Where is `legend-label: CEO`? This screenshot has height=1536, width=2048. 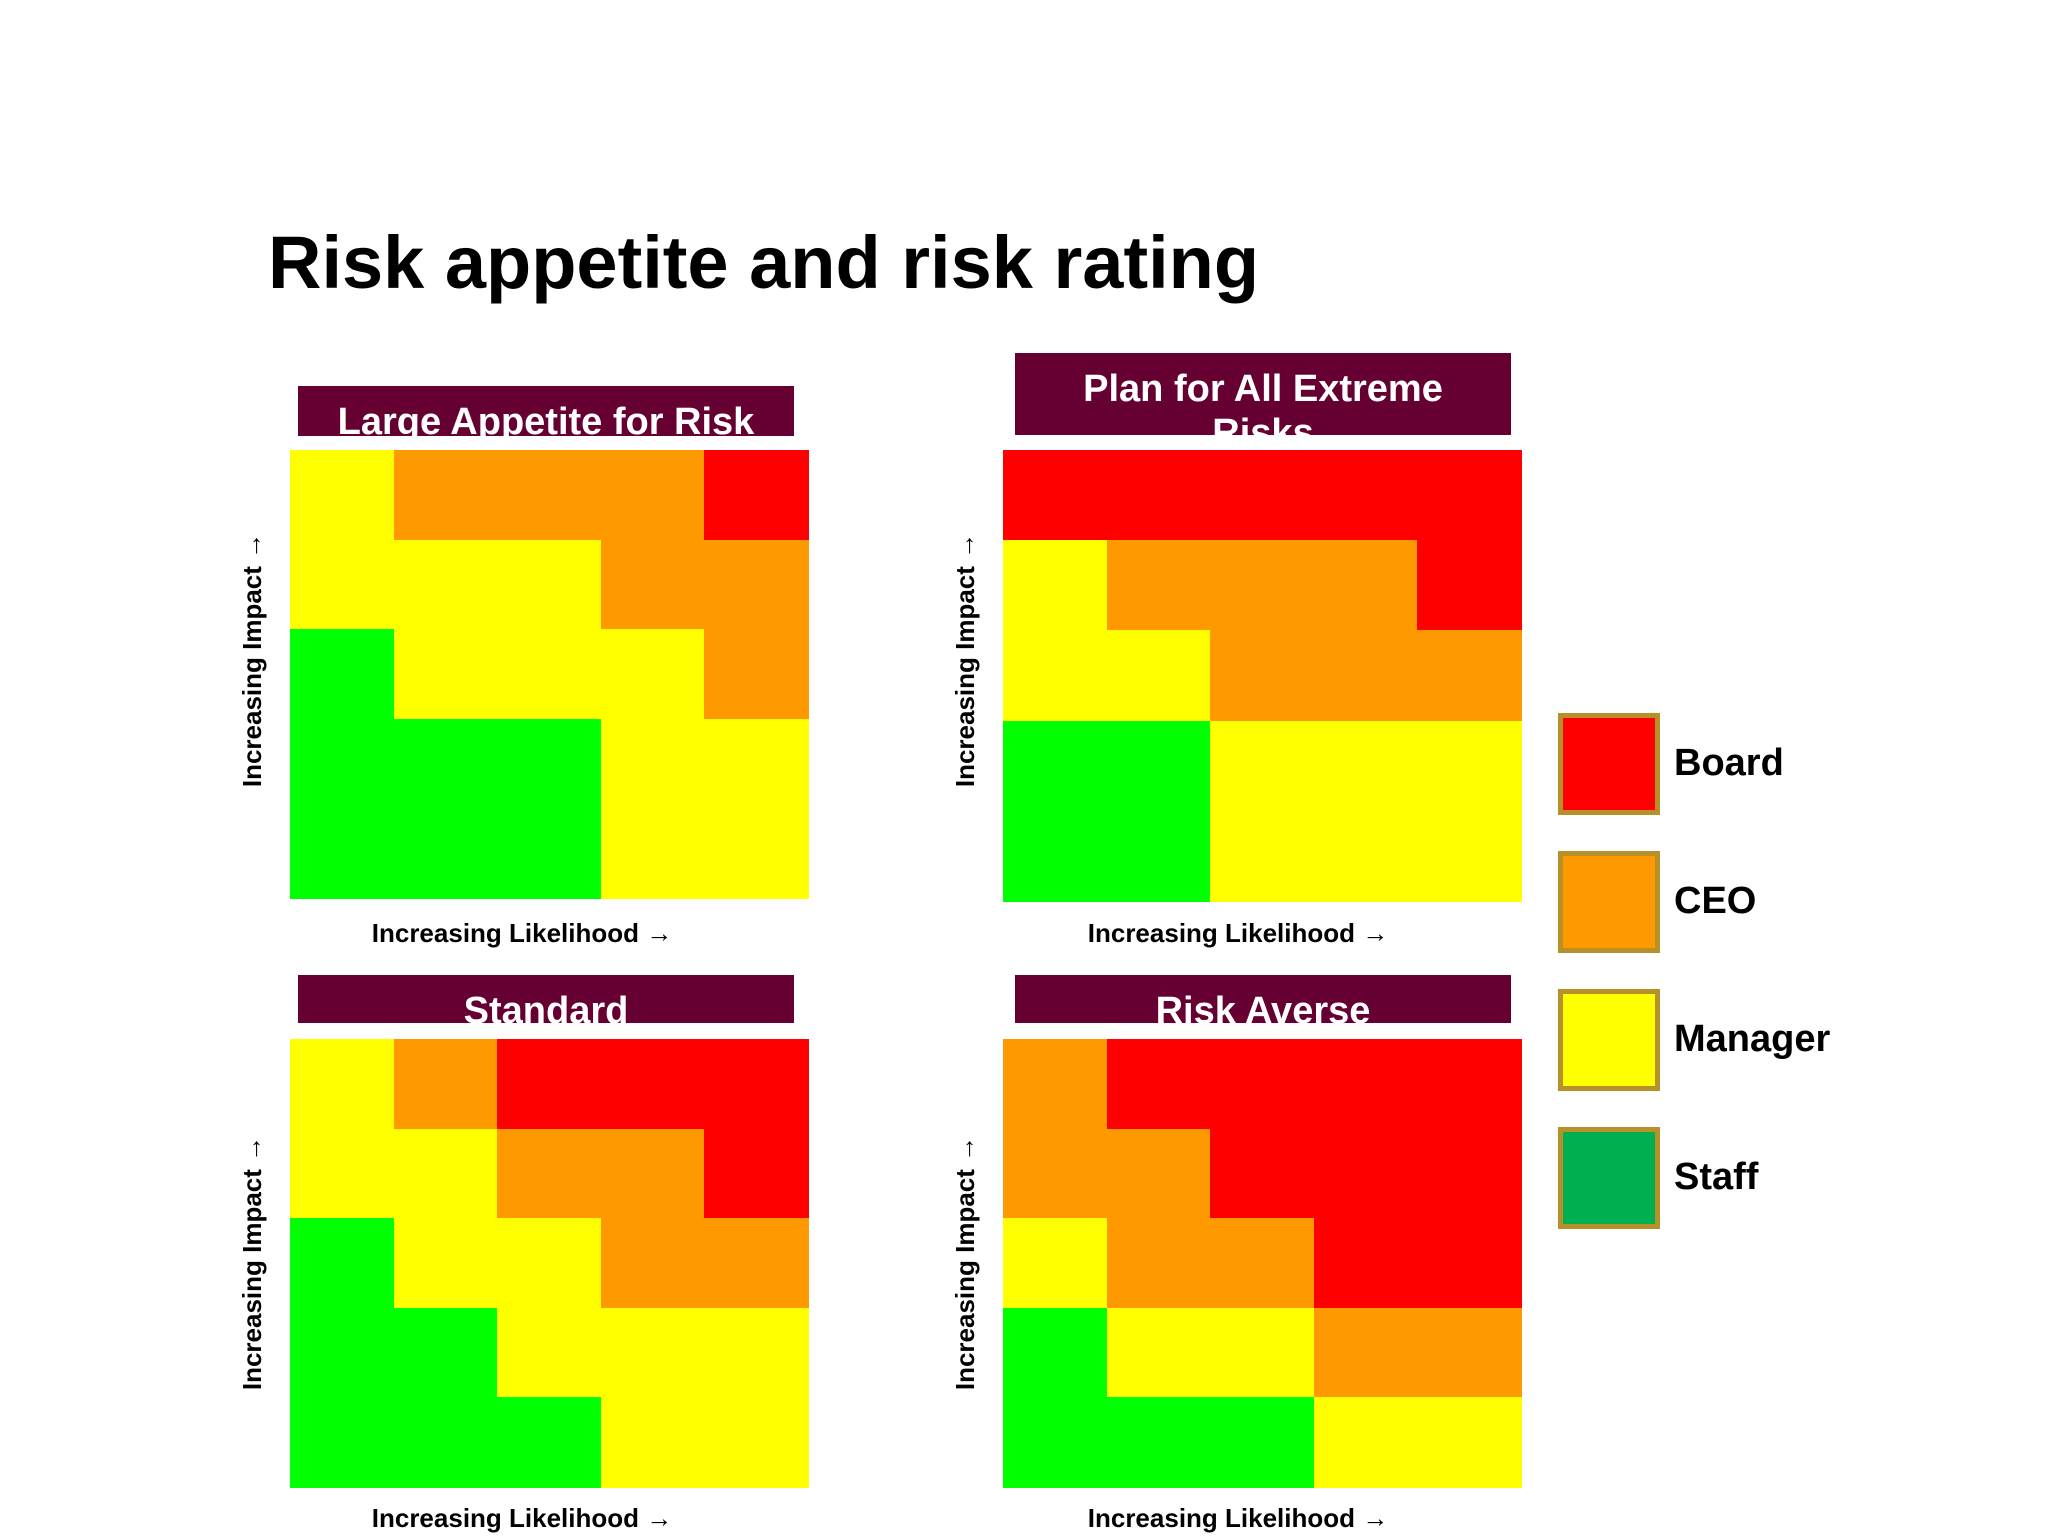
legend-label: CEO is located at coordinates (1715, 901).